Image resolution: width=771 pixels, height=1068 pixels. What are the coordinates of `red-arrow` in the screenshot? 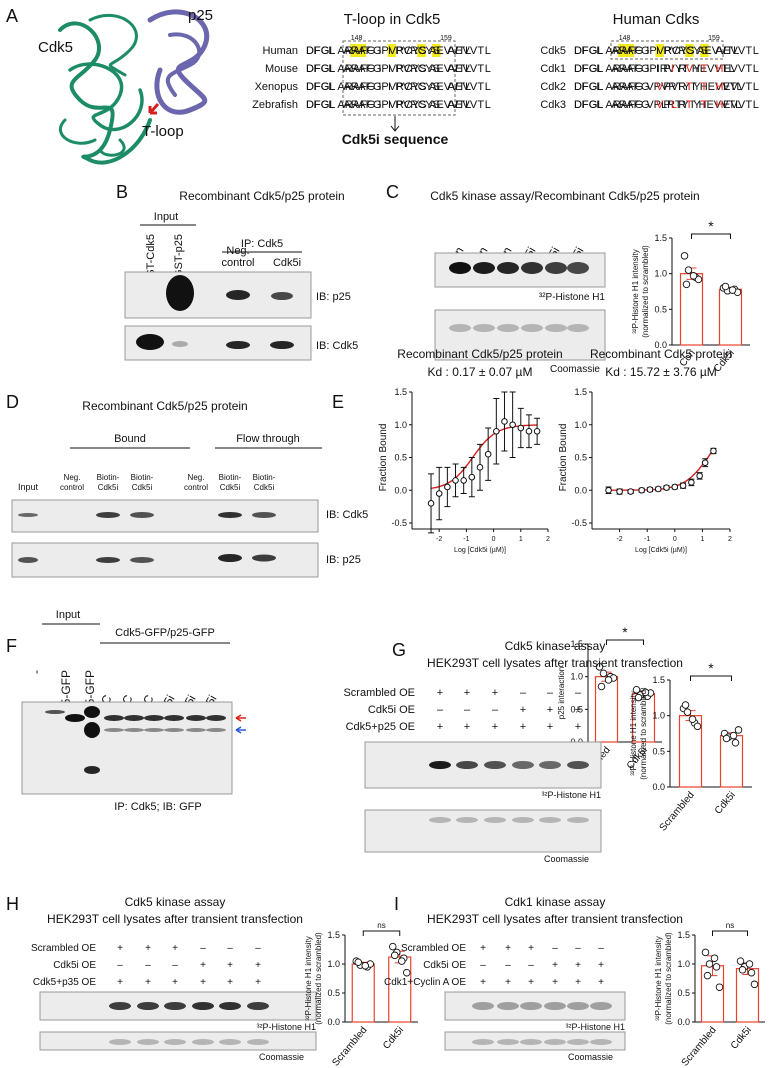 It's located at (240, 718).